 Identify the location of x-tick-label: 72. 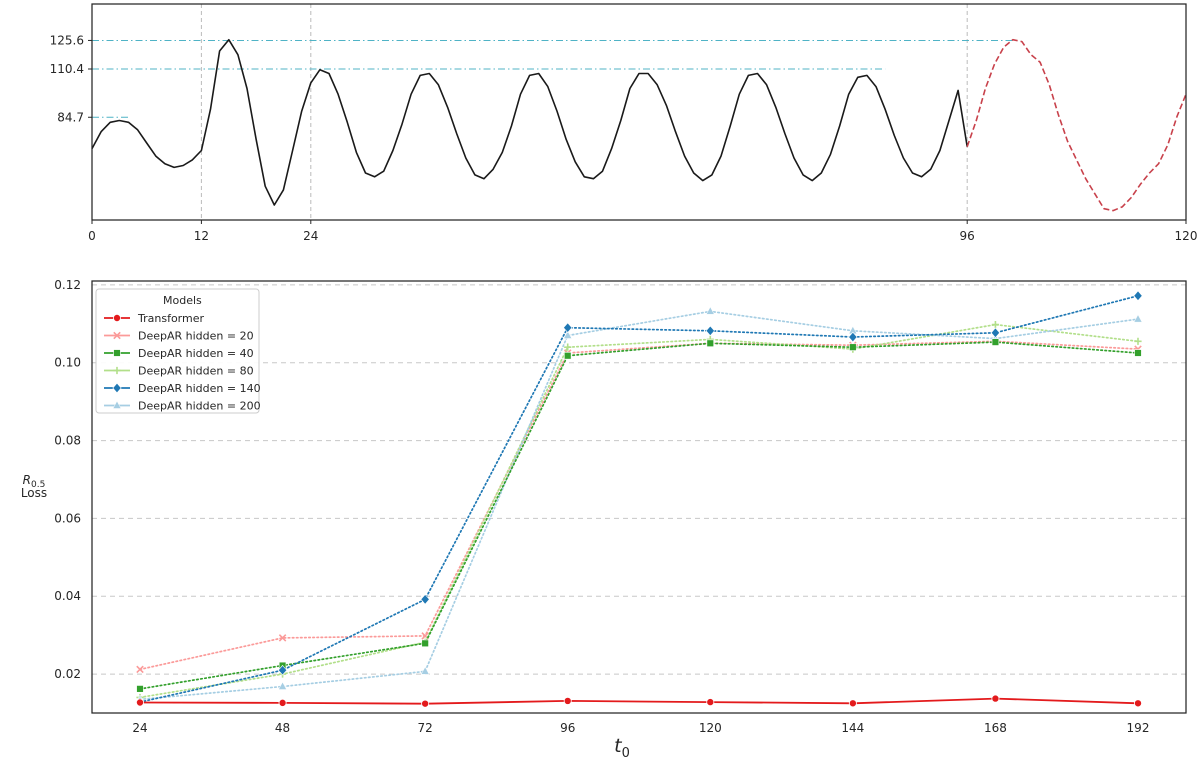
(425, 728).